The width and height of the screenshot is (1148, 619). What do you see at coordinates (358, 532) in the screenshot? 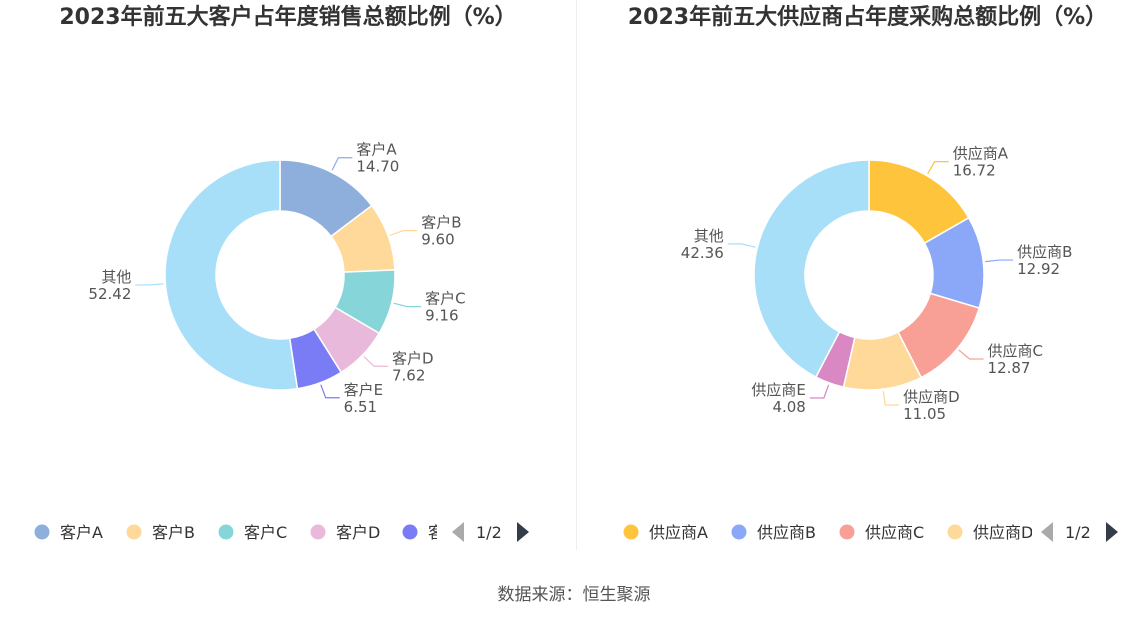
I see `legend-item-客户D: 客户D` at bounding box center [358, 532].